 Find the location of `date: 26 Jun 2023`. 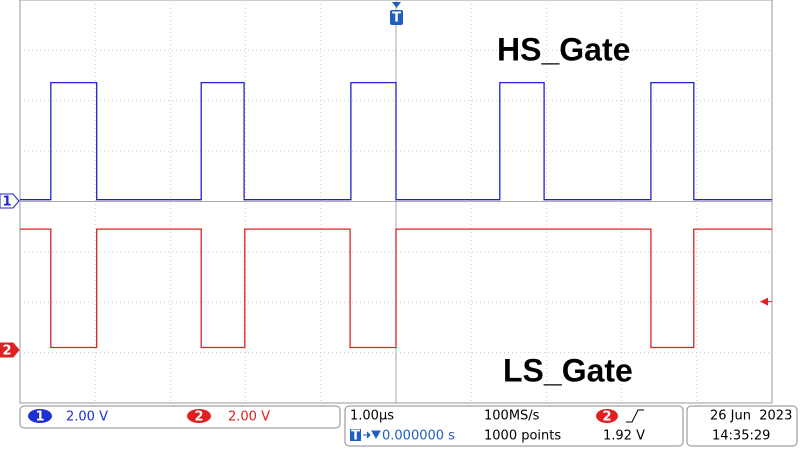

date: 26 Jun 2023 is located at coordinates (751, 416).